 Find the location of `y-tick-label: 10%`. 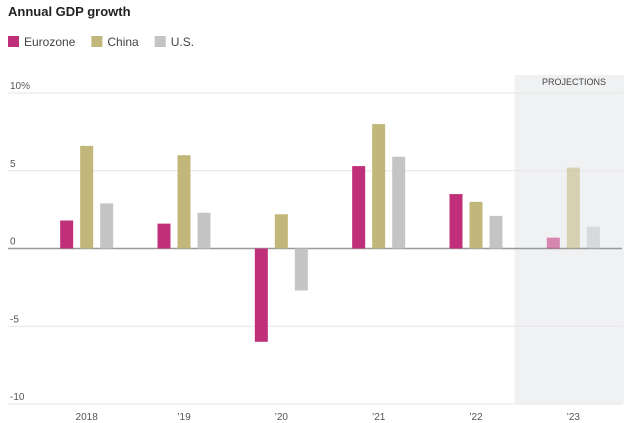

y-tick-label: 10% is located at coordinates (20, 86).